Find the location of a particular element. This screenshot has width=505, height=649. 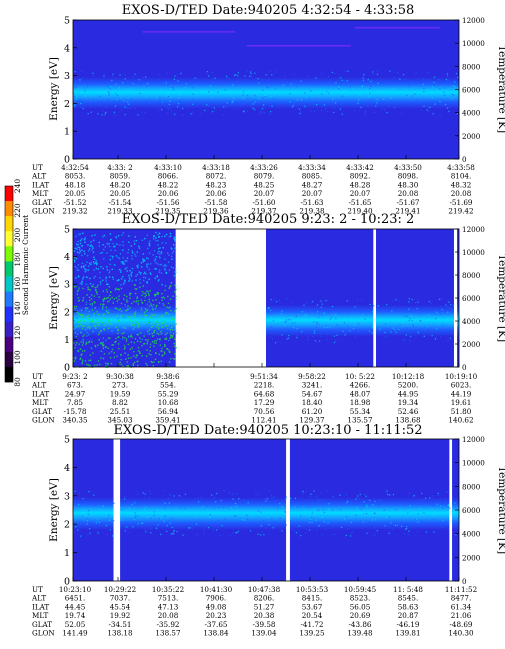

table-cell: 20.54 is located at coordinates (312, 615).